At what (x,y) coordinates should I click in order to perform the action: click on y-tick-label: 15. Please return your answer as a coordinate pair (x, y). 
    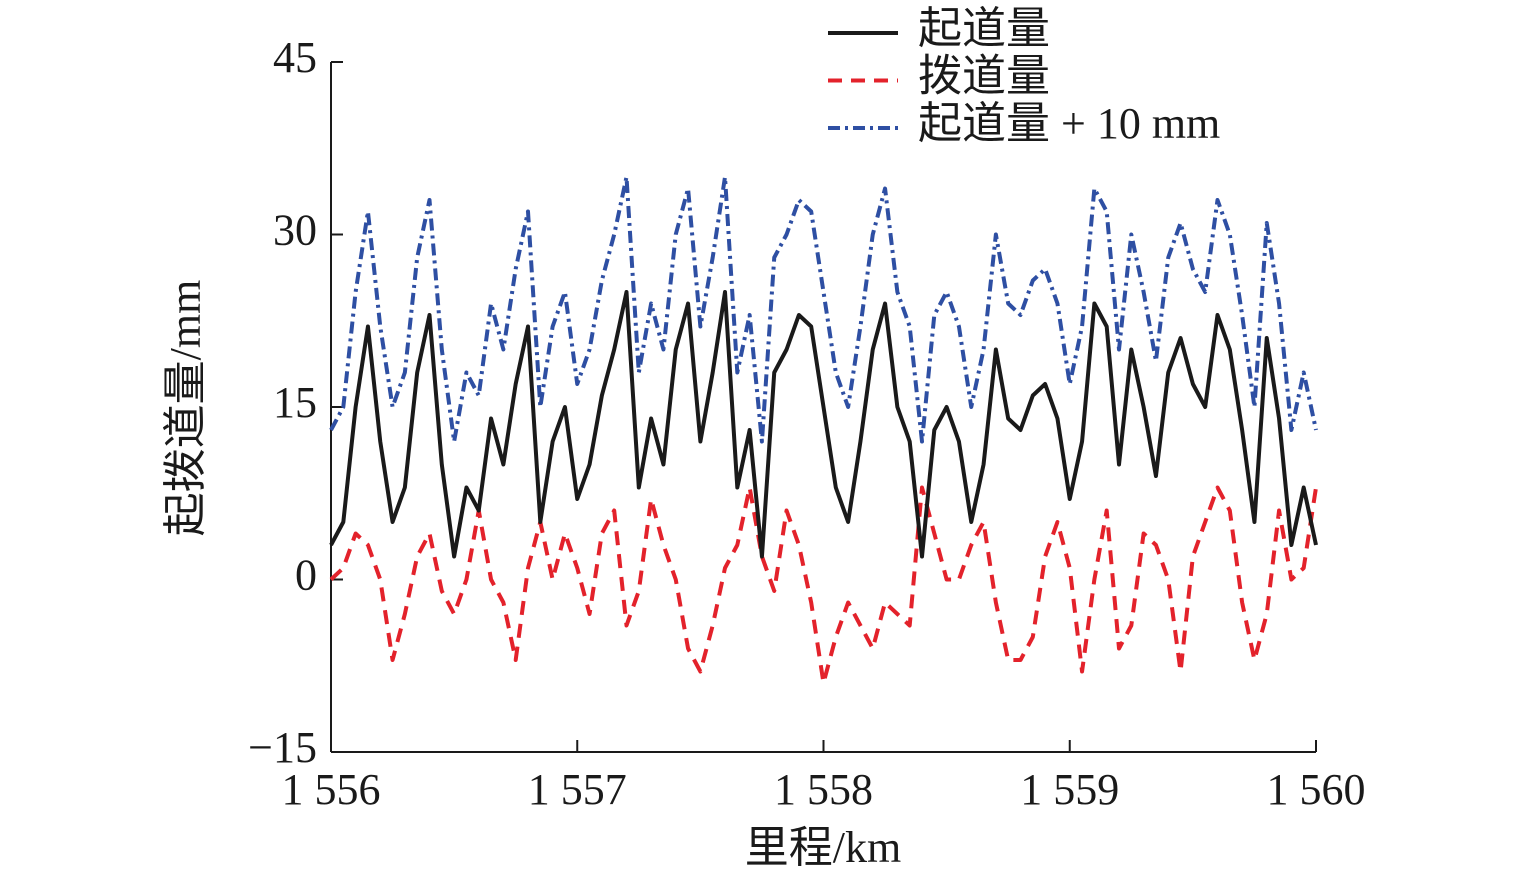
    Looking at the image, I should click on (295, 402).